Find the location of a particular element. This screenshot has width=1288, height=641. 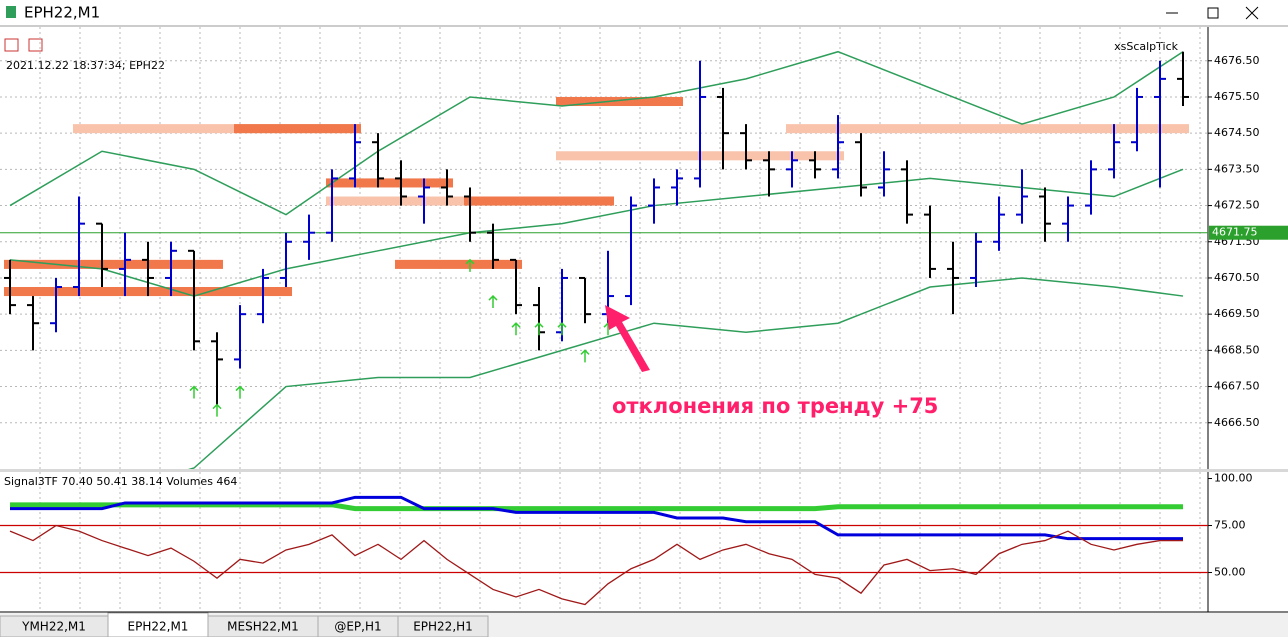

y-tick-label: 50.00 is located at coordinates (1230, 572).